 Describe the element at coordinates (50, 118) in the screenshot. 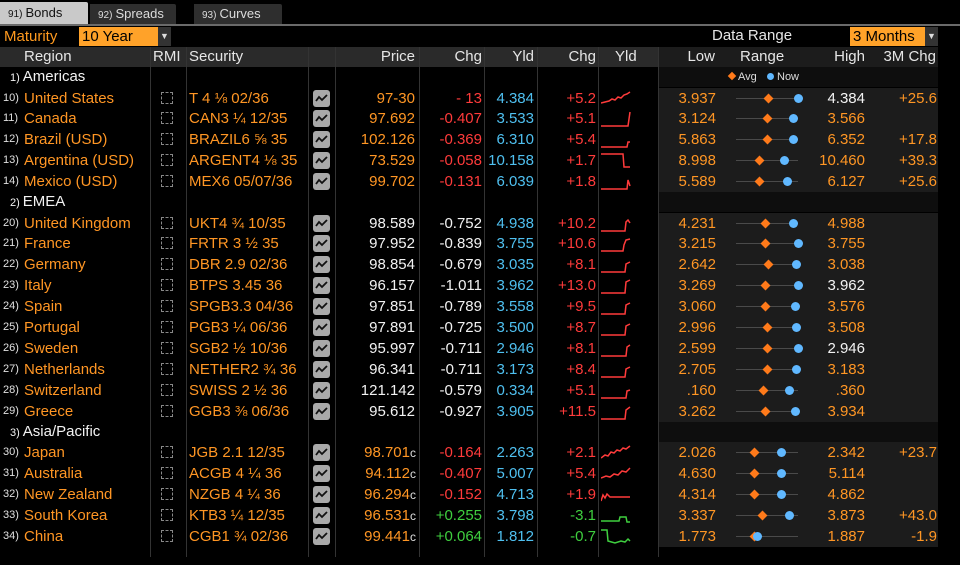

I see `region-link: Canada` at that location.